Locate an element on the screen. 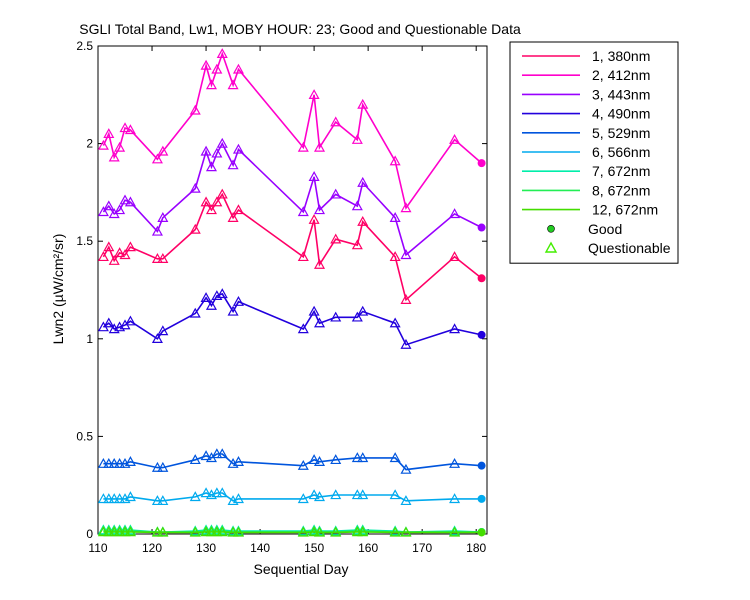 The height and width of the screenshot is (600, 750). legend-label: 12, 672nm is located at coordinates (625, 210).